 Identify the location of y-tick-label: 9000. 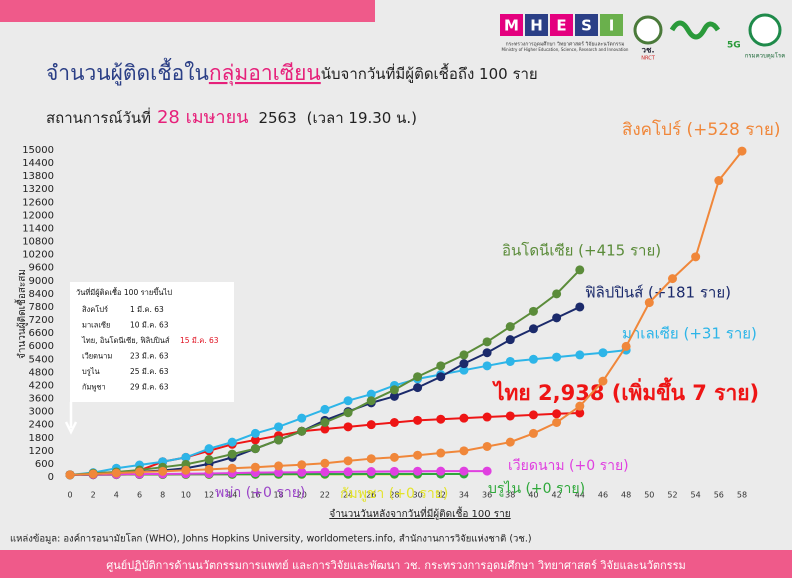
(41, 281).